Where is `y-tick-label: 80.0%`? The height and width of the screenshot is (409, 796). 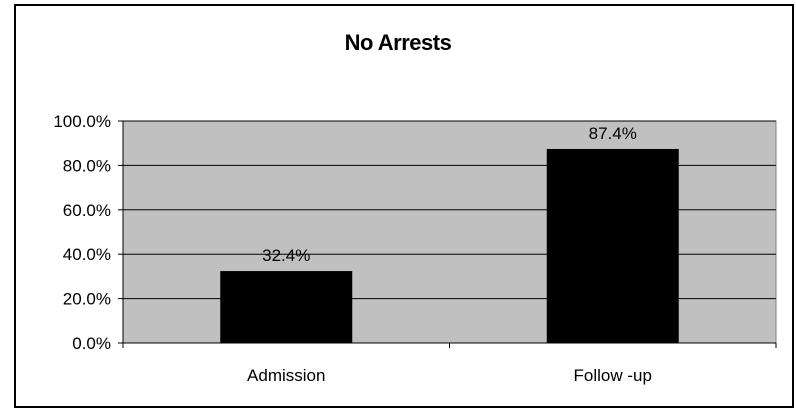
y-tick-label: 80.0% is located at coordinates (87, 165).